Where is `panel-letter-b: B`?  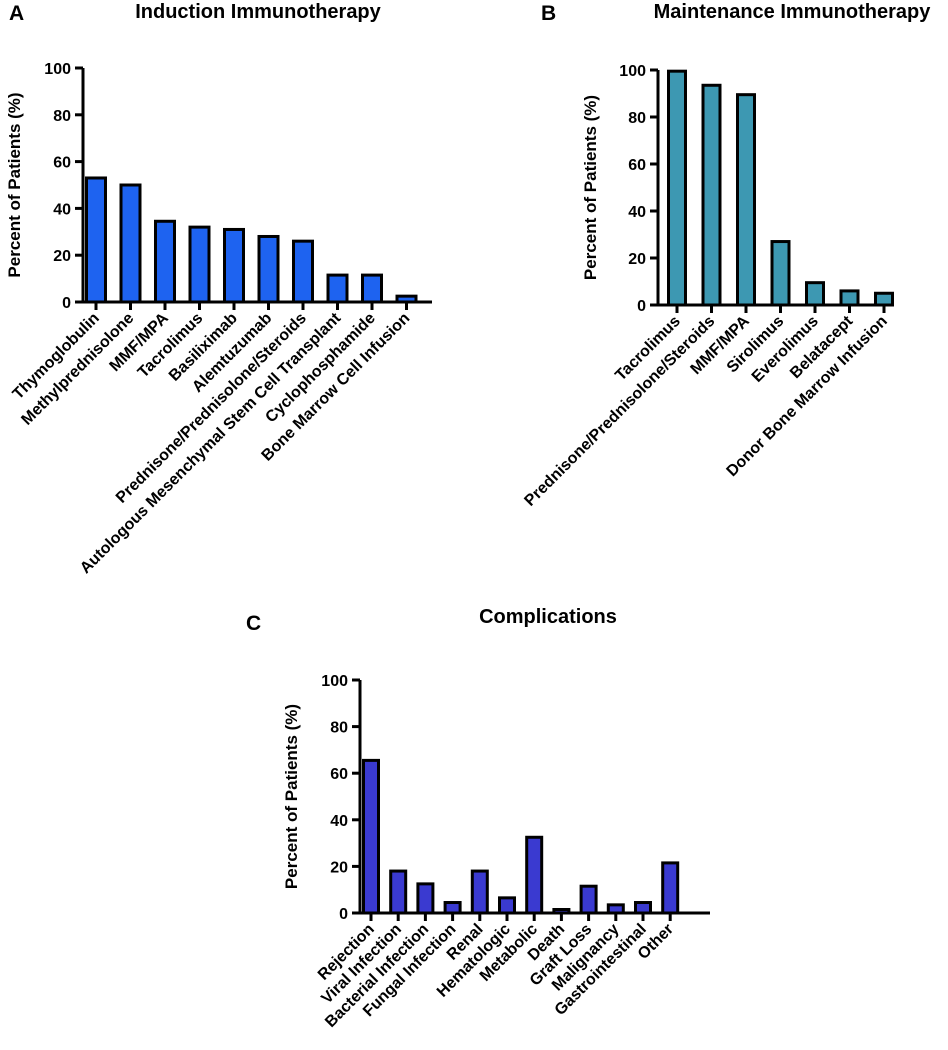 panel-letter-b: B is located at coordinates (548, 13).